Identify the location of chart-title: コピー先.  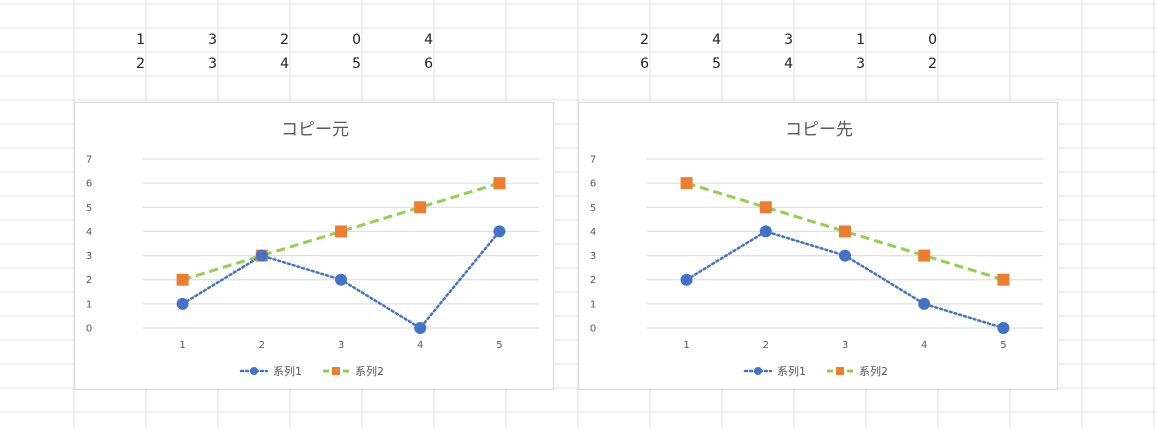
(819, 130).